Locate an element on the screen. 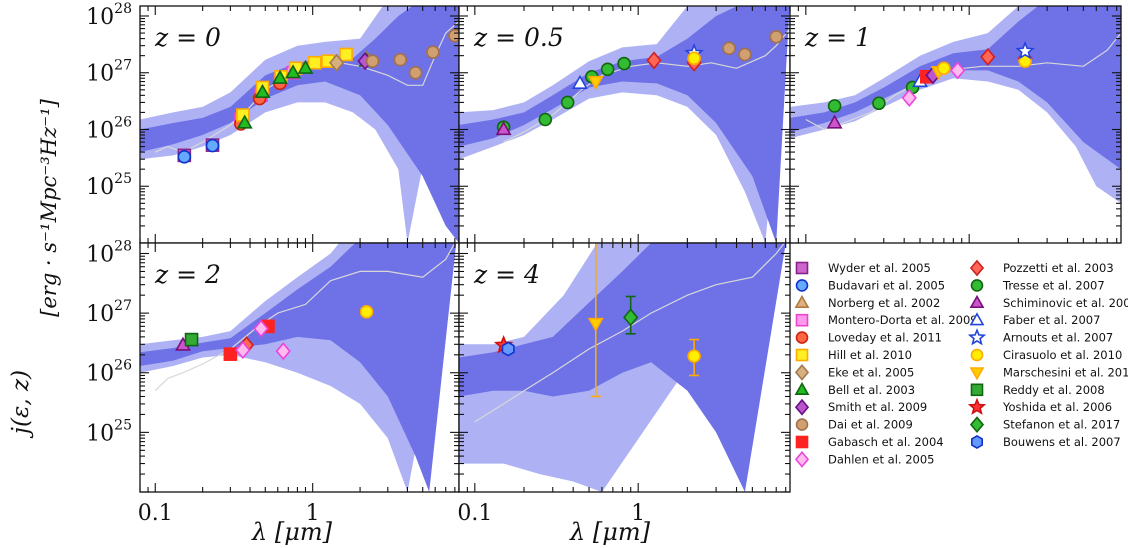 This screenshot has width=1128, height=548. legend-label: Loveday et al. 2011 is located at coordinates (885, 338).